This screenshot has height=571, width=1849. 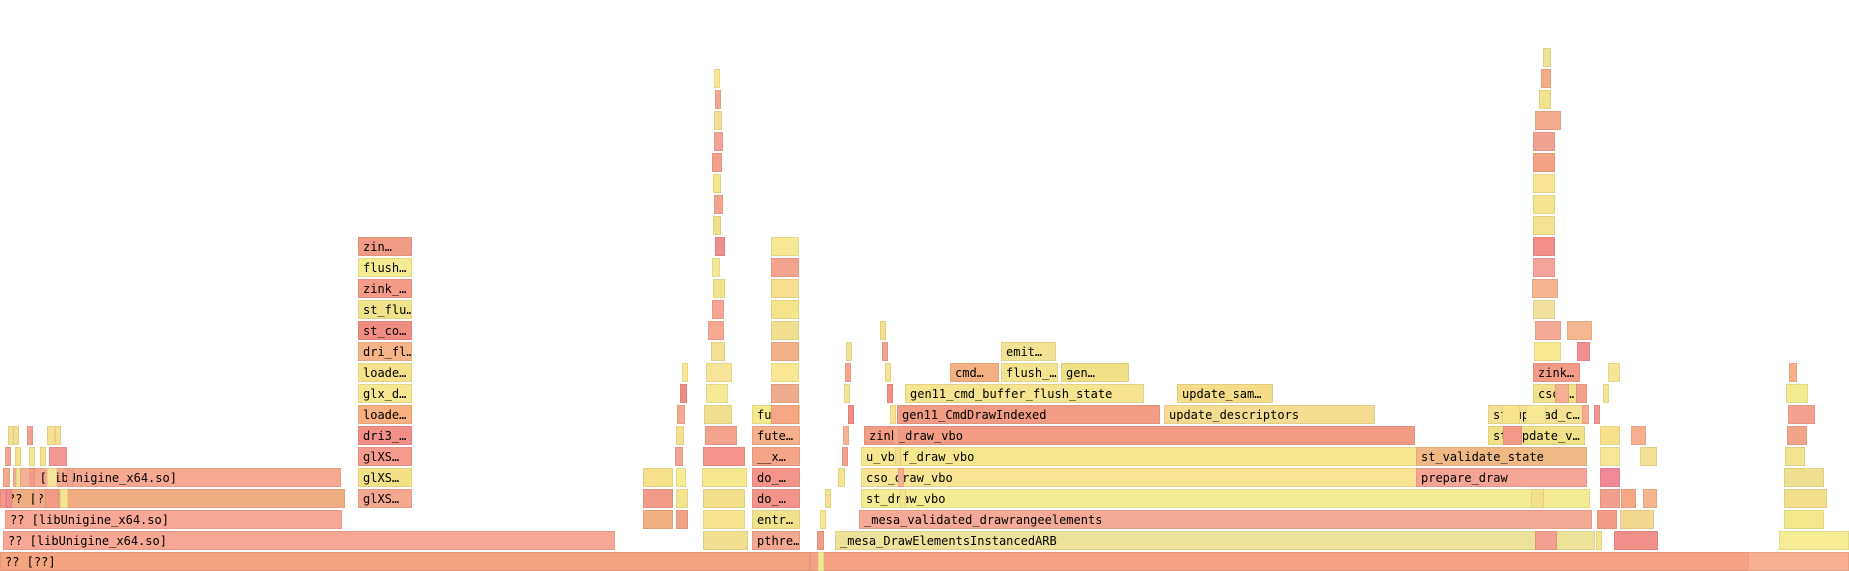 What do you see at coordinates (1139, 435) in the screenshot?
I see `frame-zink-draw-vbo: zink_draw_vbo` at bounding box center [1139, 435].